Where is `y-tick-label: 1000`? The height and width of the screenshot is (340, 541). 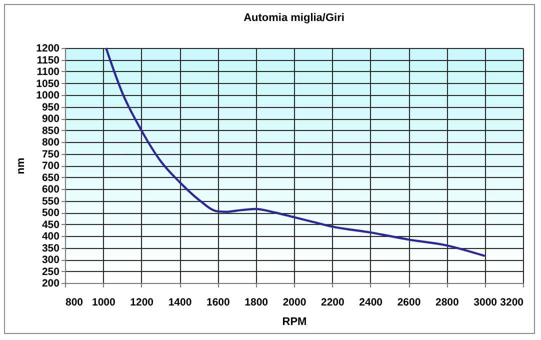
y-tick-label: 1000 is located at coordinates (48, 96).